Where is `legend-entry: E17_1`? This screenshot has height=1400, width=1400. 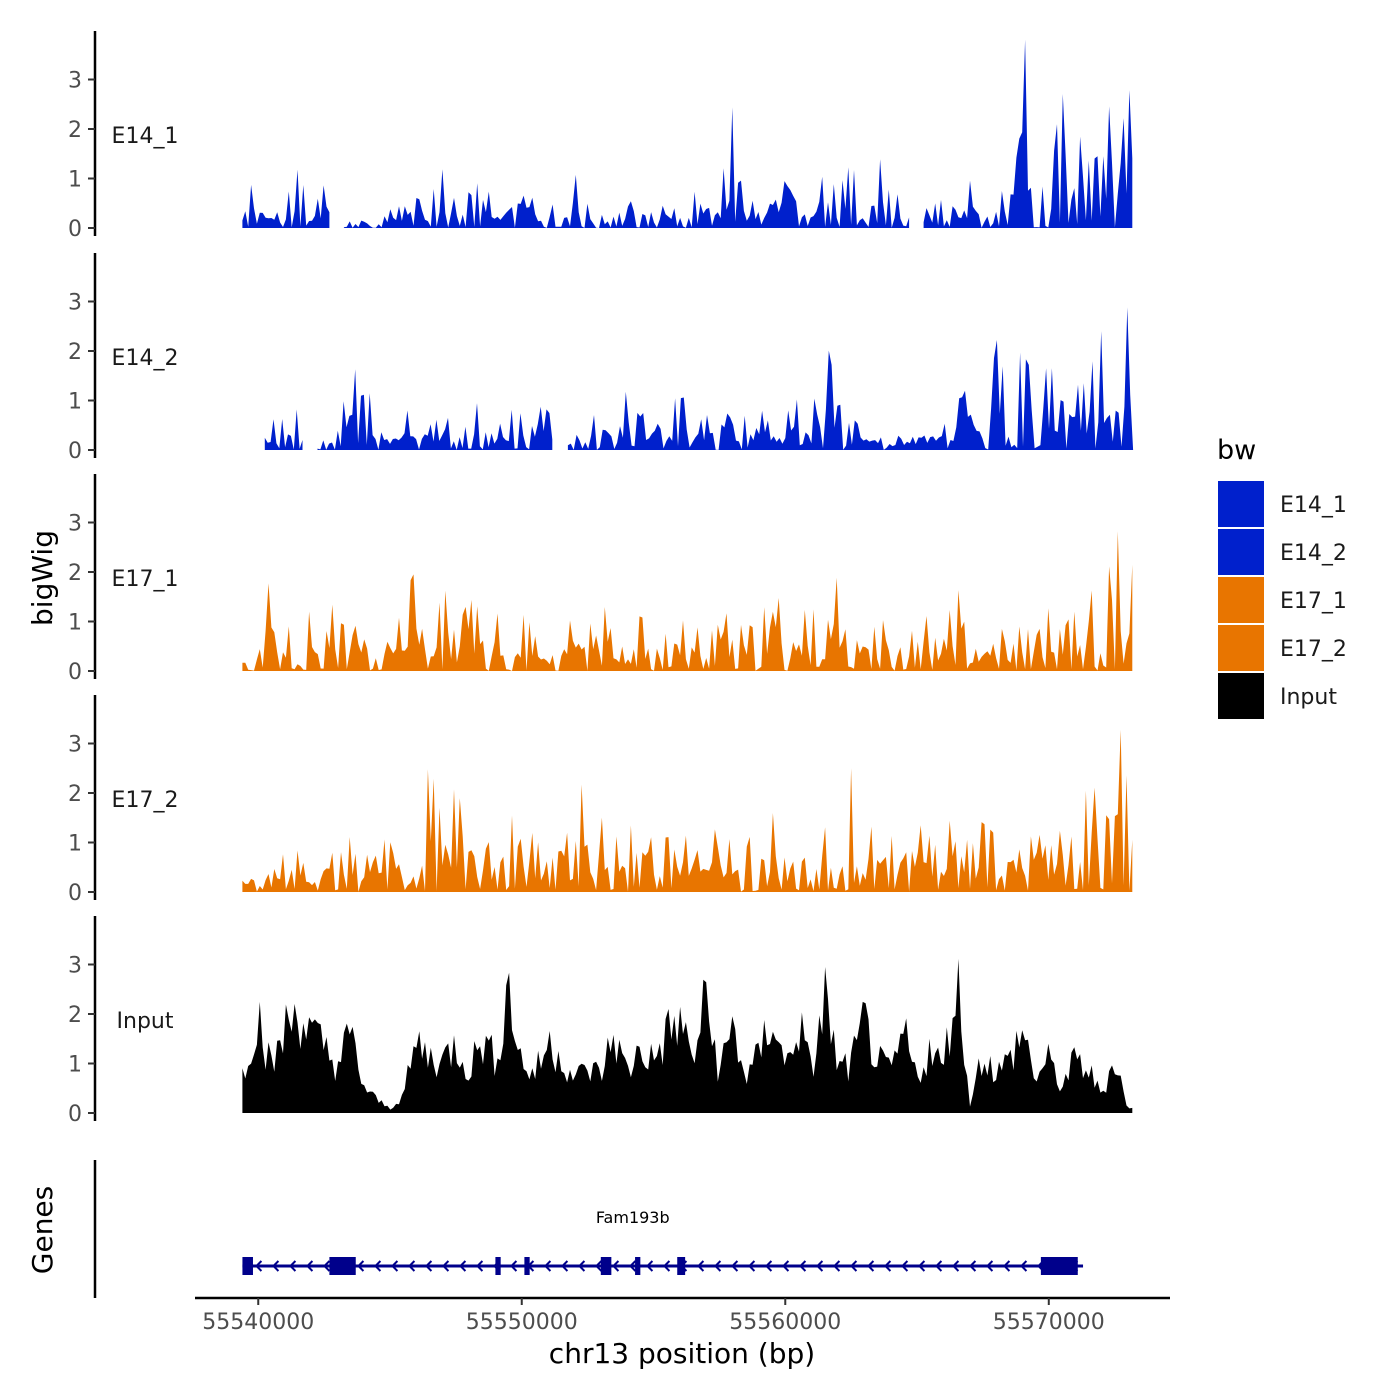
legend-entry: E17_1 is located at coordinates (1282, 600).